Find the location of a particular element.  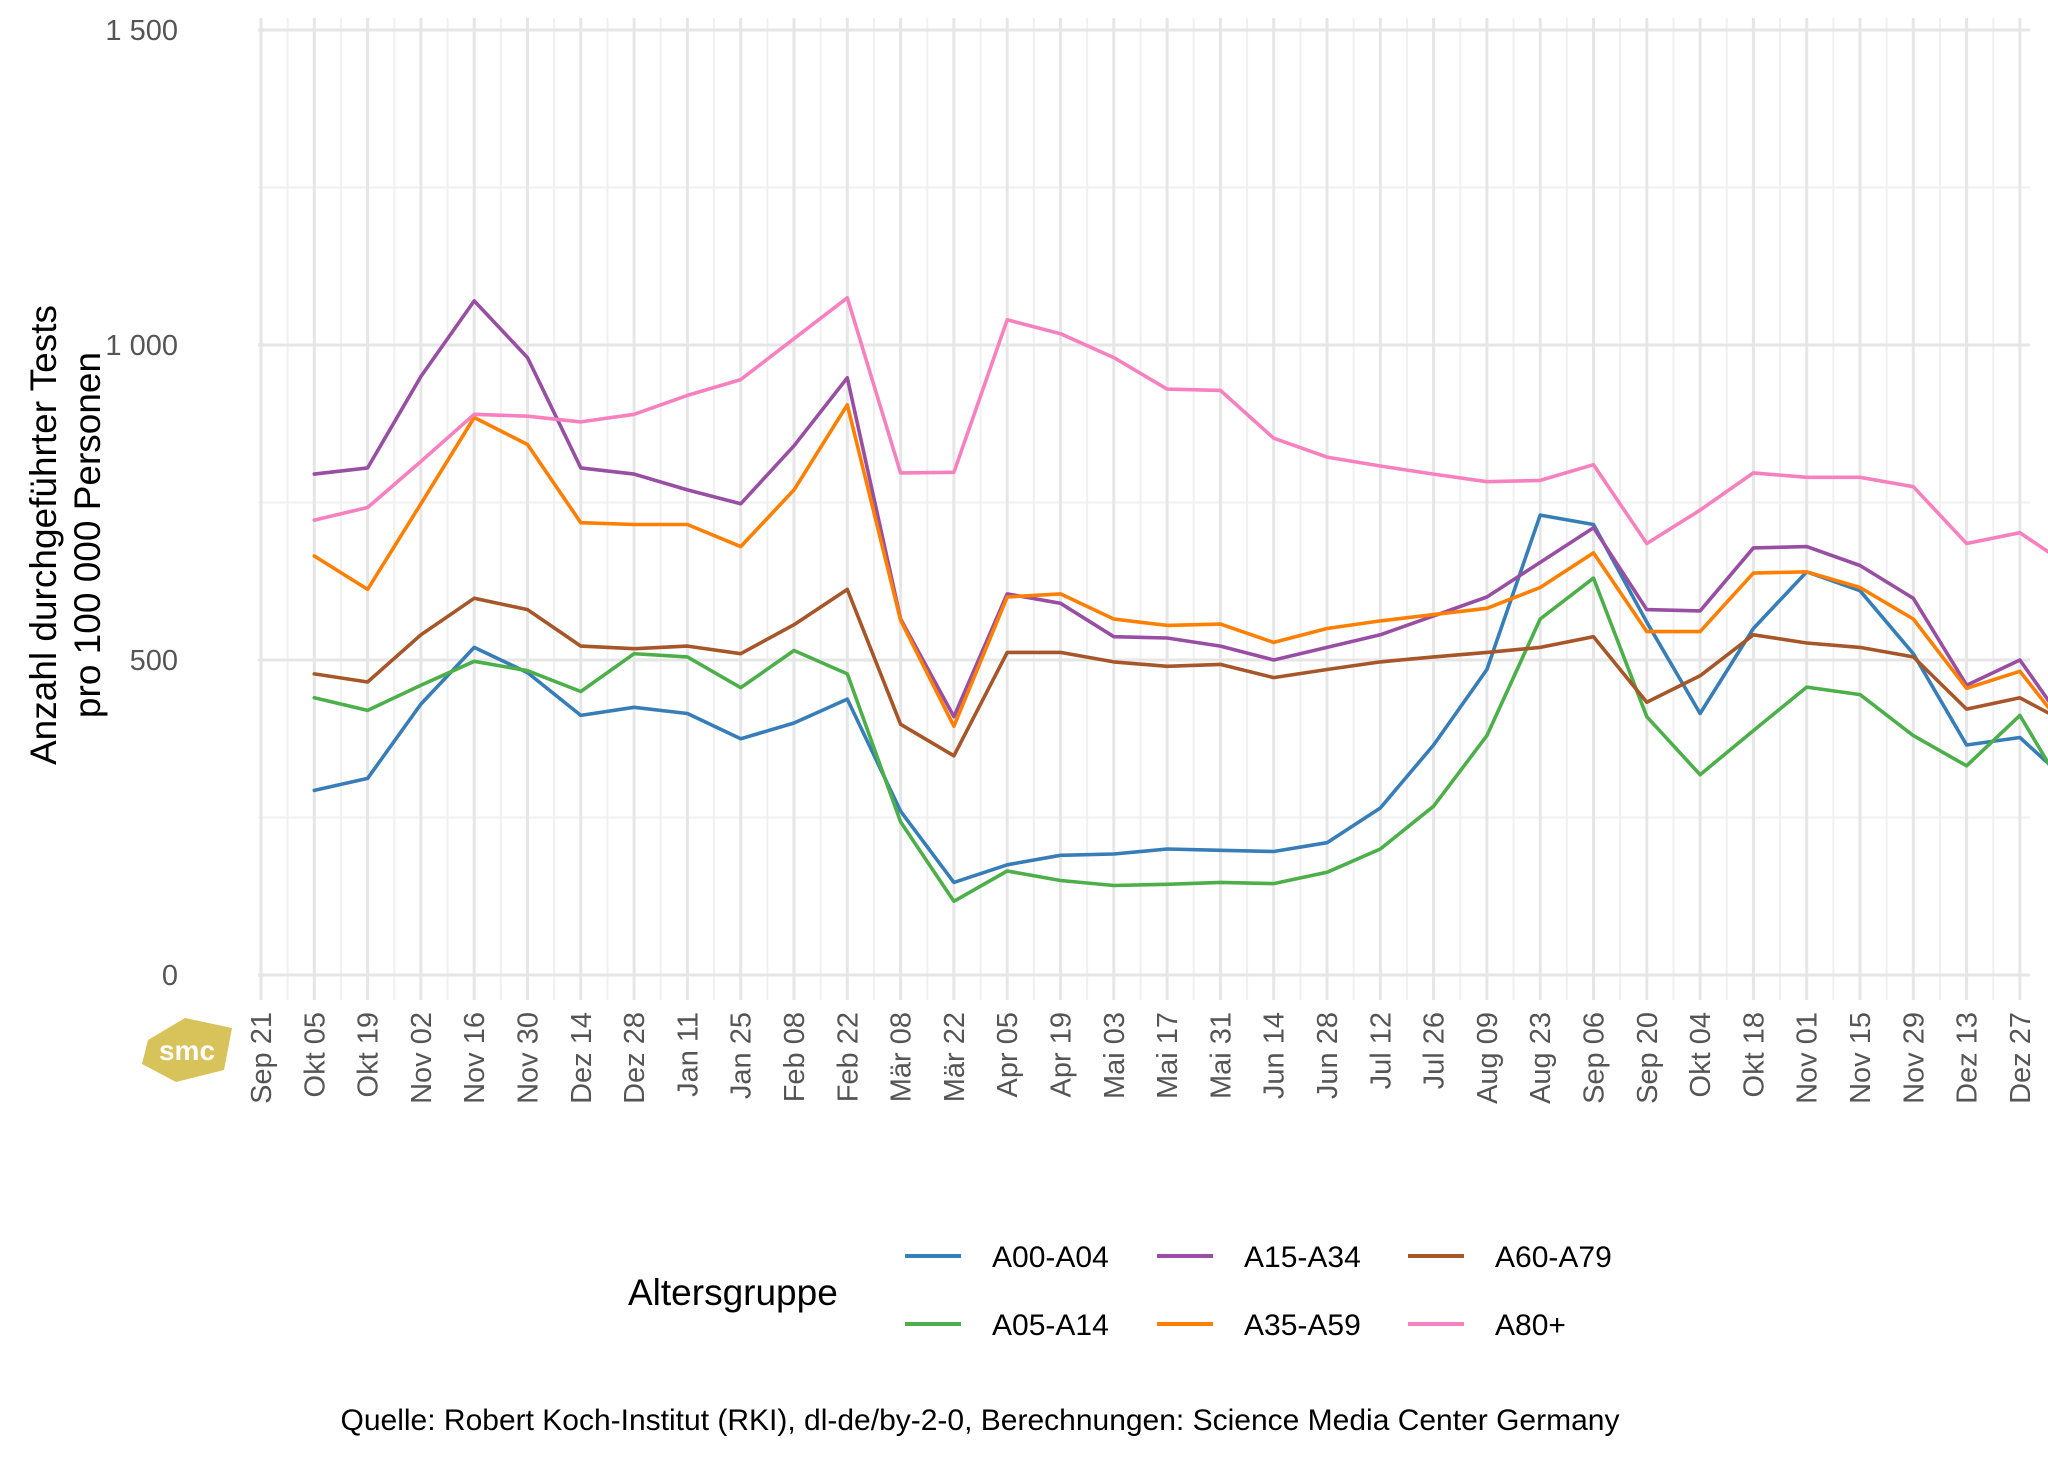

legend-label: A80+ is located at coordinates (1530, 1325).